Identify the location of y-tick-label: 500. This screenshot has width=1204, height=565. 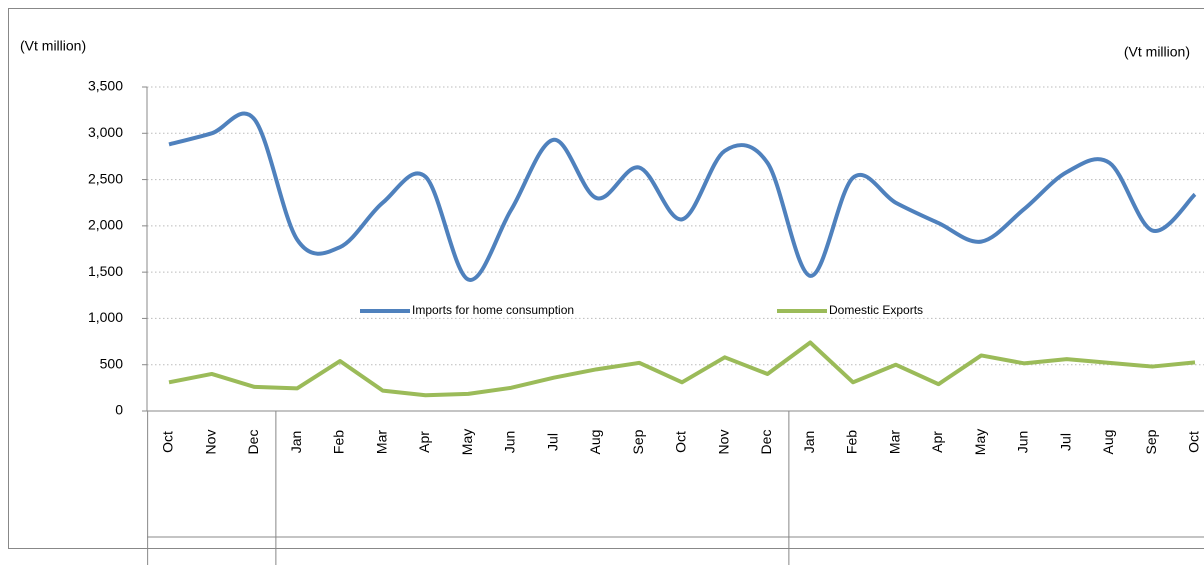
(112, 363).